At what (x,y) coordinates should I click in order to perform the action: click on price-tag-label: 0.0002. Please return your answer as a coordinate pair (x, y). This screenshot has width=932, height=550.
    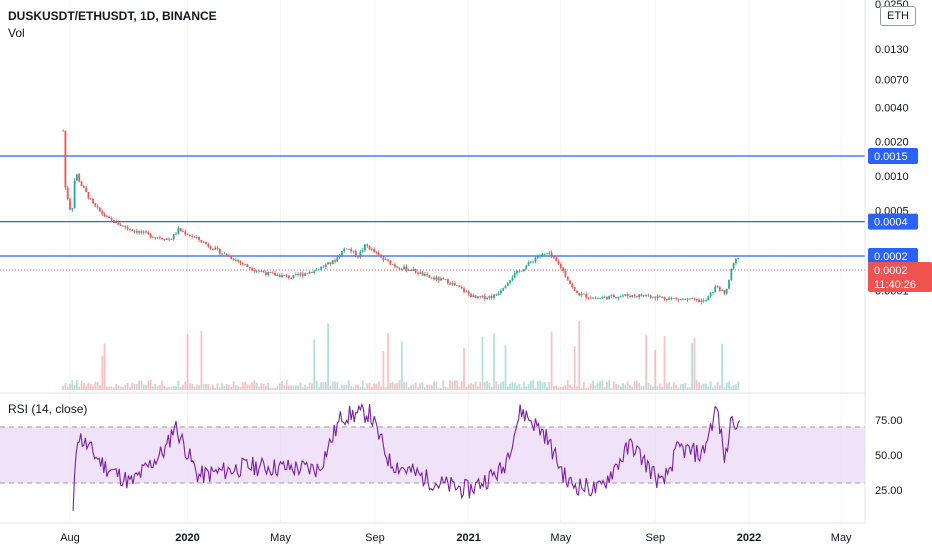
    Looking at the image, I should click on (891, 257).